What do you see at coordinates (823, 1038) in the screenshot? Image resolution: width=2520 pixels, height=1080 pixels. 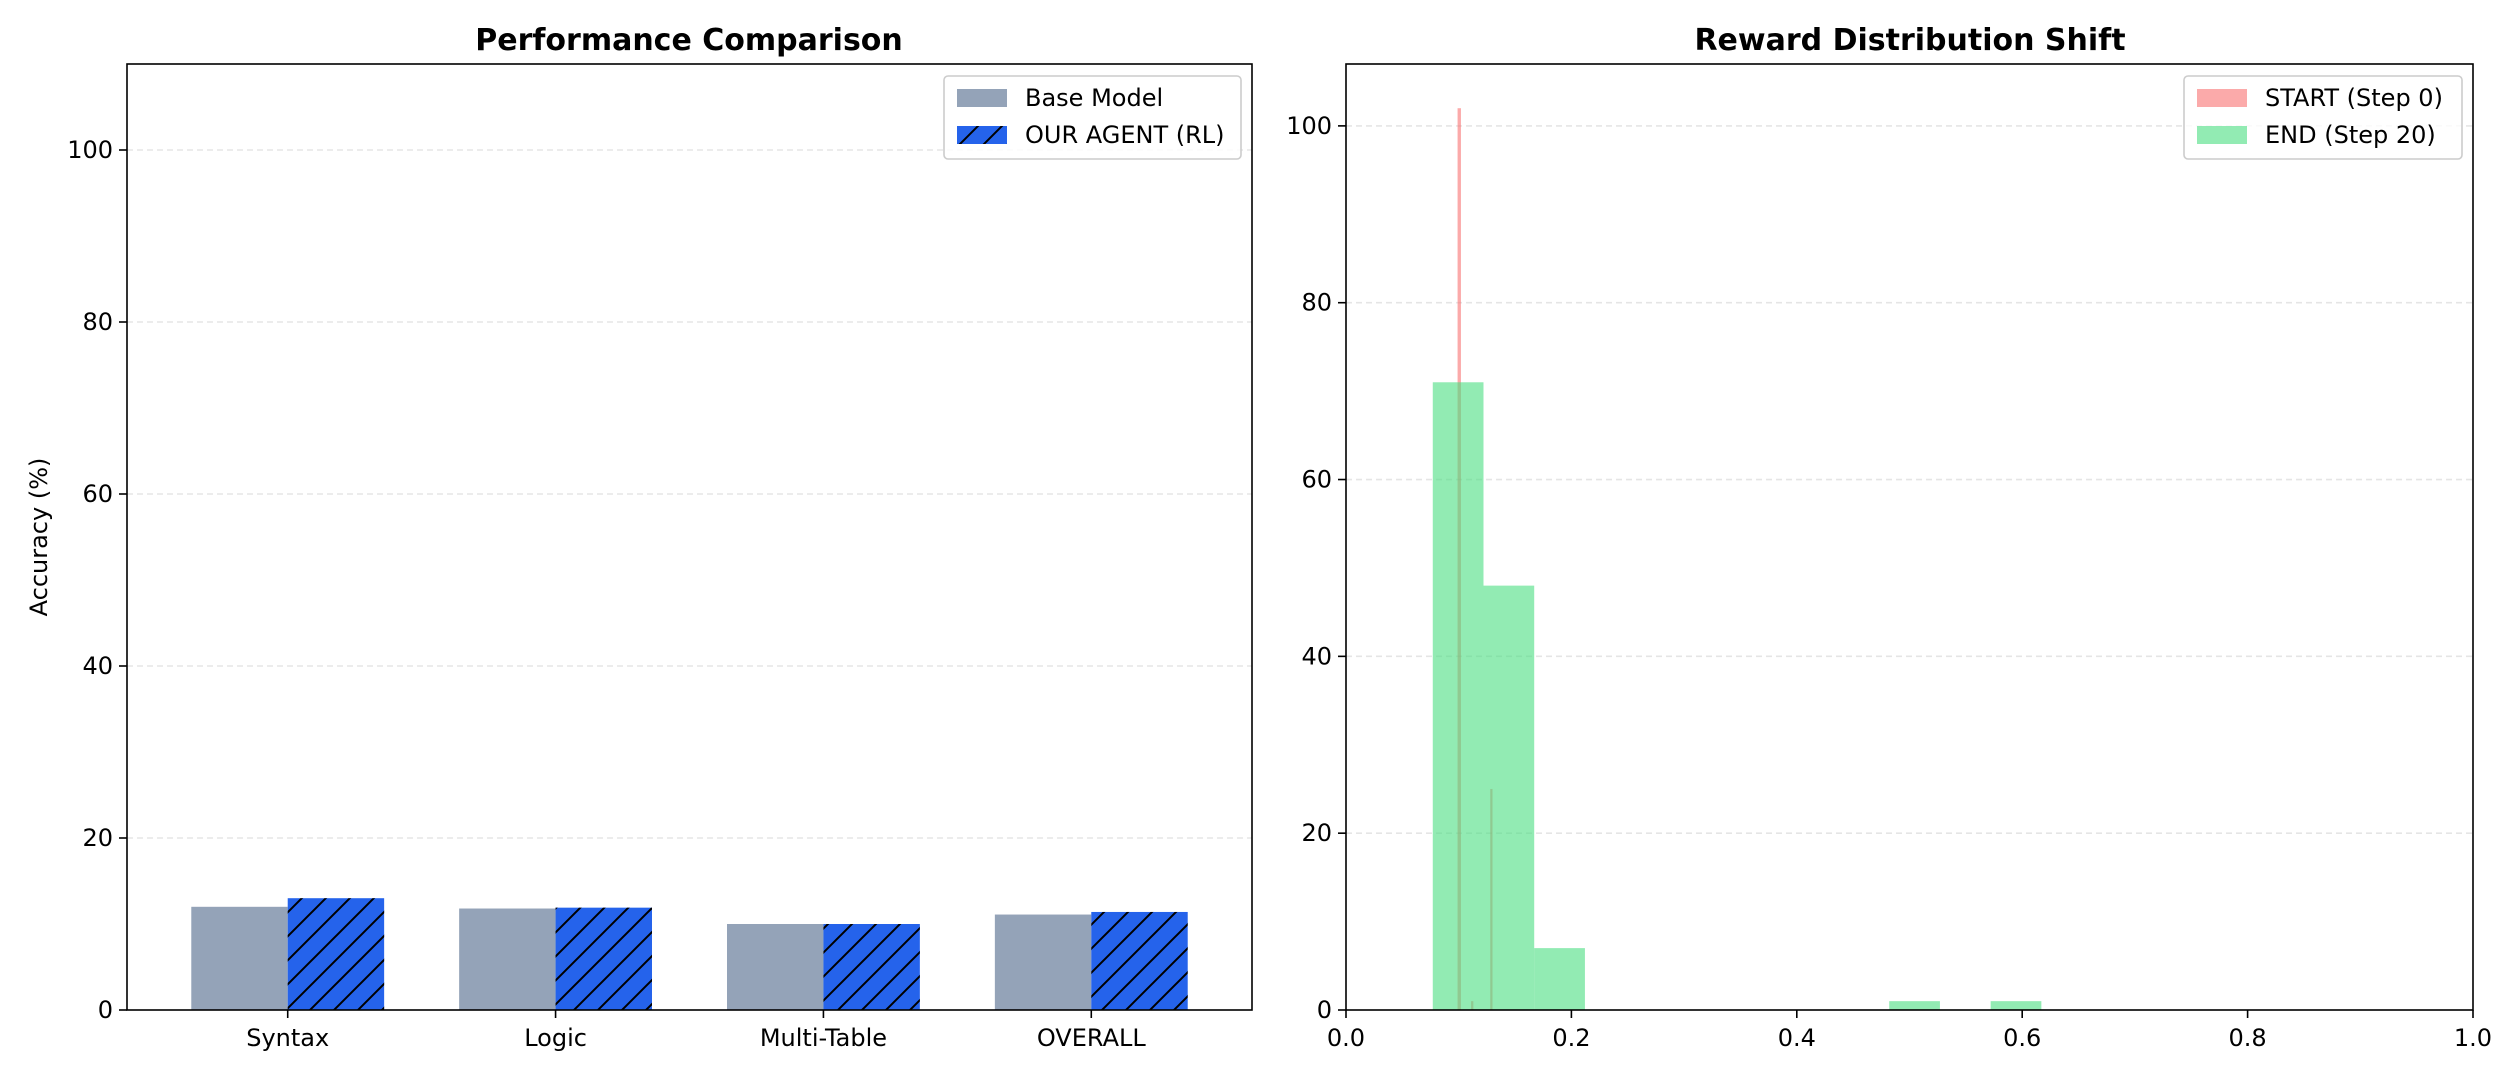 I see `x-tick-label: Multi-Table` at bounding box center [823, 1038].